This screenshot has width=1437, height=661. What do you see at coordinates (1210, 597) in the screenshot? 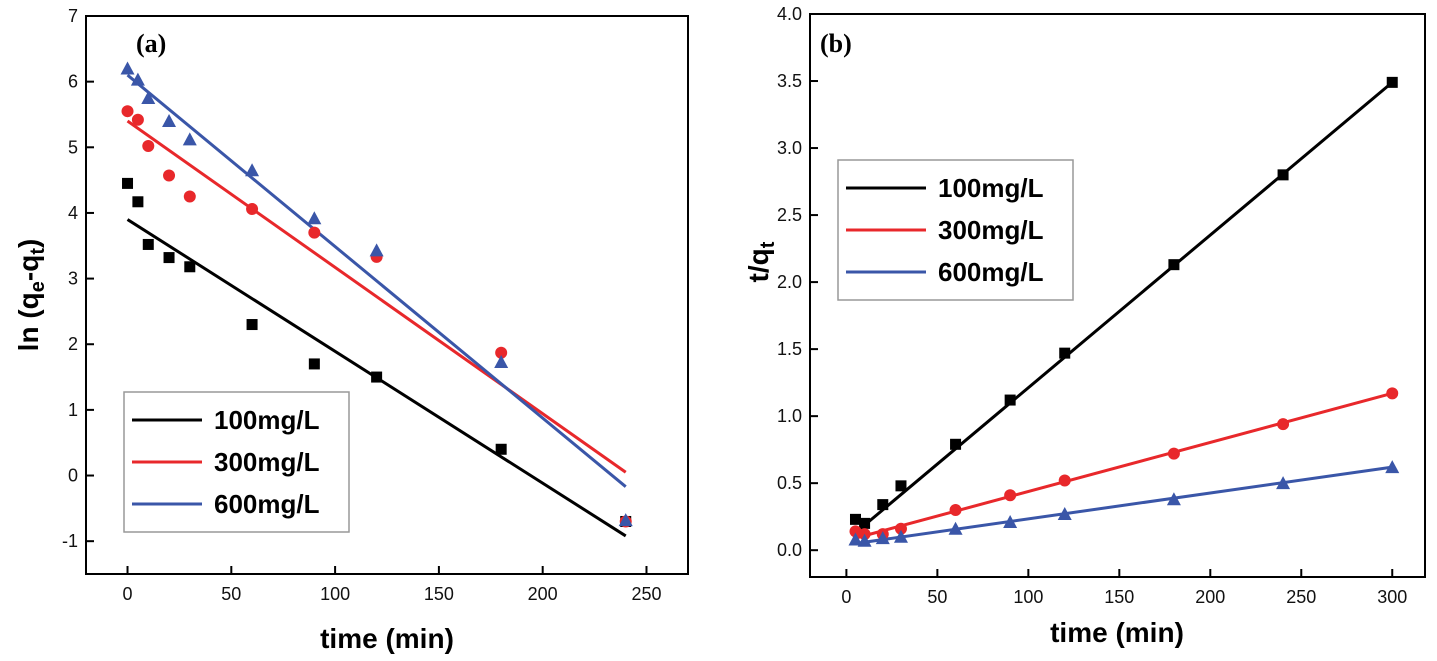
I see `x-tick-label: 200` at bounding box center [1210, 597].